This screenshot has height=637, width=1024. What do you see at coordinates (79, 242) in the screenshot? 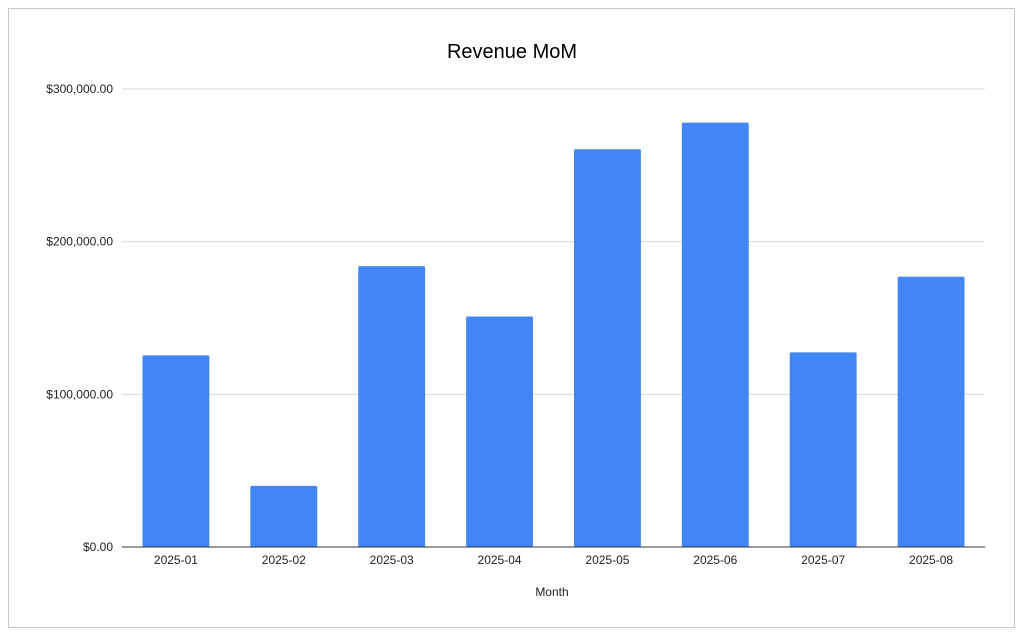
I see `y-tick-label: $200,000.00` at bounding box center [79, 242].